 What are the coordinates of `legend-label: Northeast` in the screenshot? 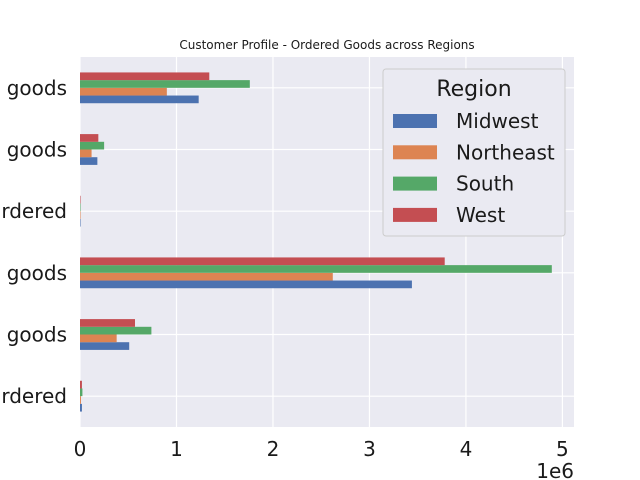 It's located at (505, 152).